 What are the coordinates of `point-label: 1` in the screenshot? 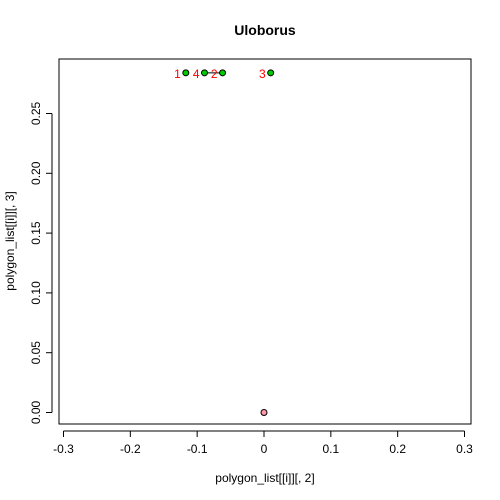 It's located at (177, 74).